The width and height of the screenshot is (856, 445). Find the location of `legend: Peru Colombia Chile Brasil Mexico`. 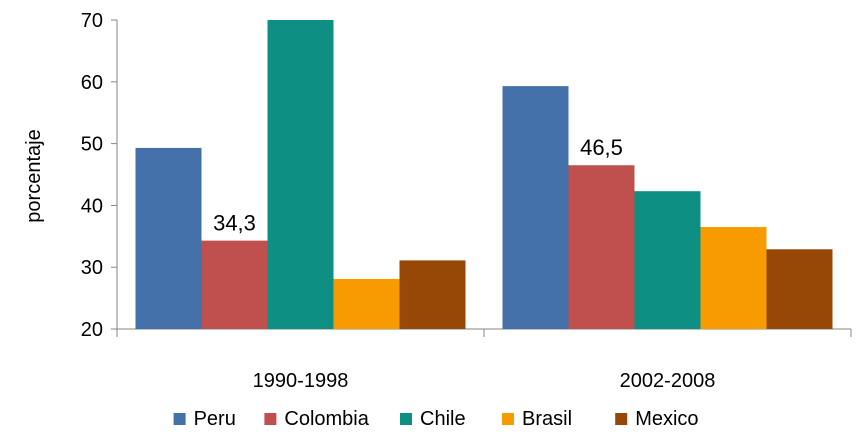

legend: Peru Colombia Chile Brasil Mexico is located at coordinates (436, 419).